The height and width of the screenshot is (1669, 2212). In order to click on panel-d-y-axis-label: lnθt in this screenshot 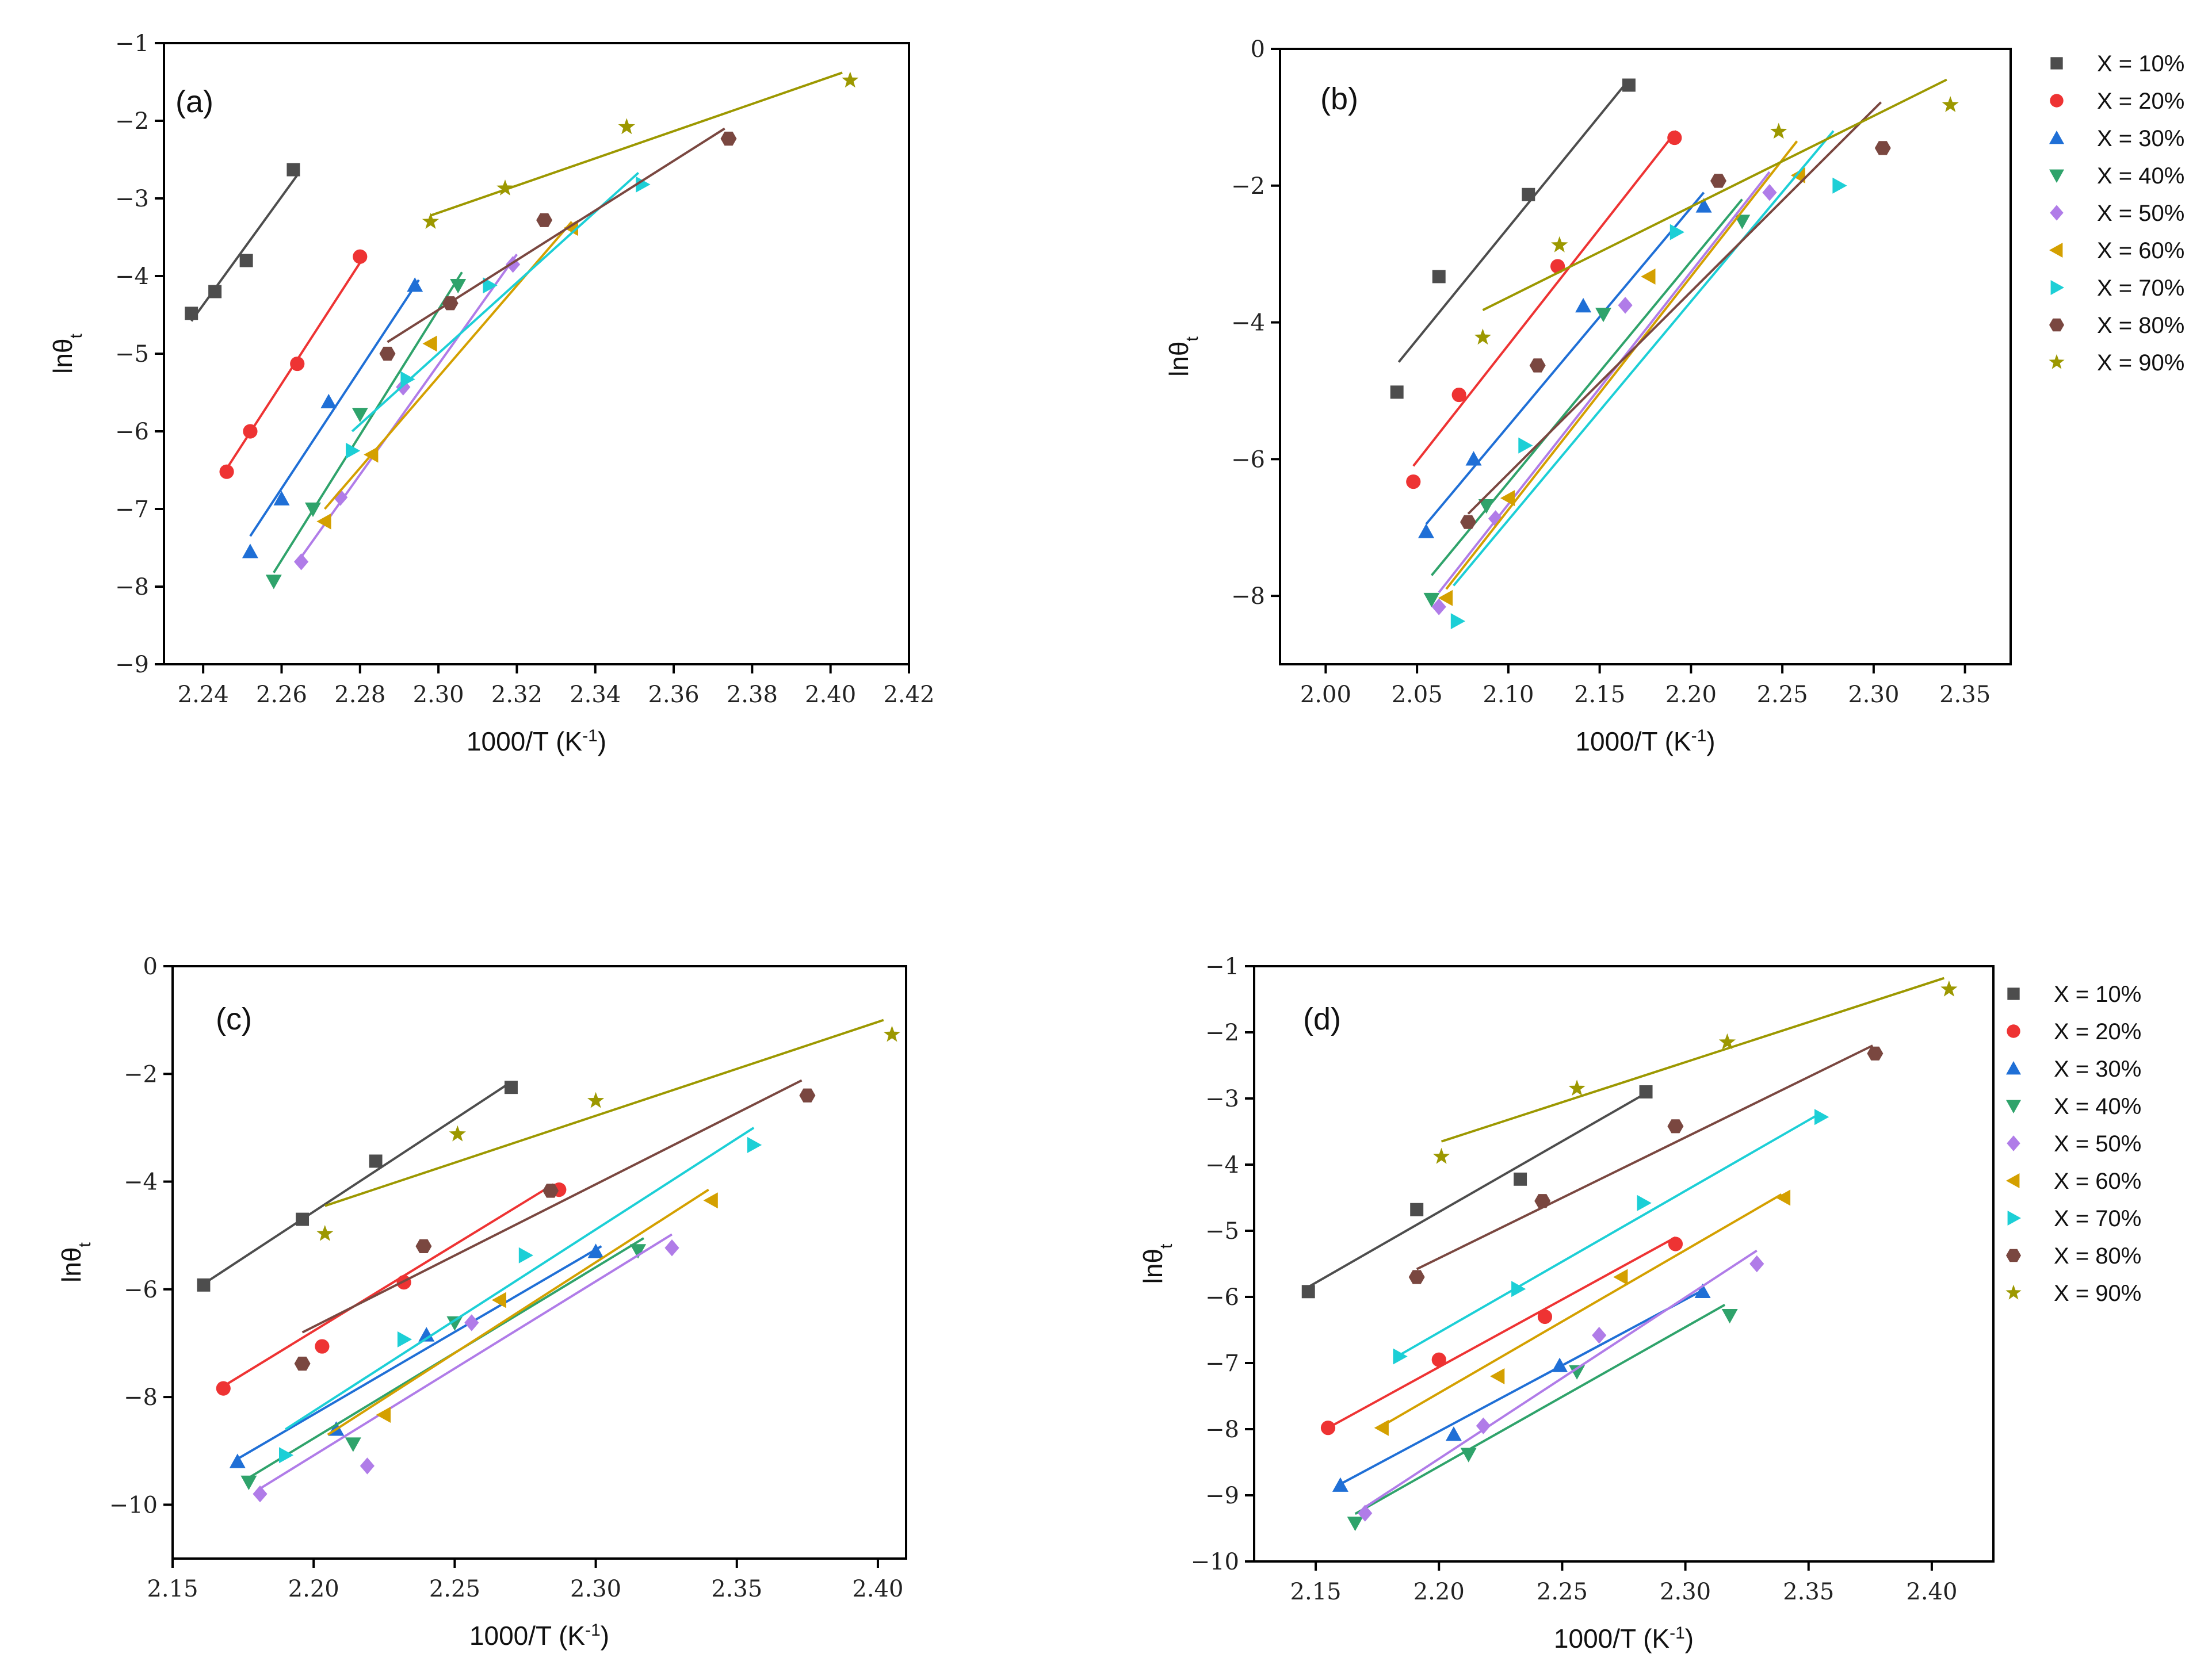, I will do `click(1157, 1263)`.